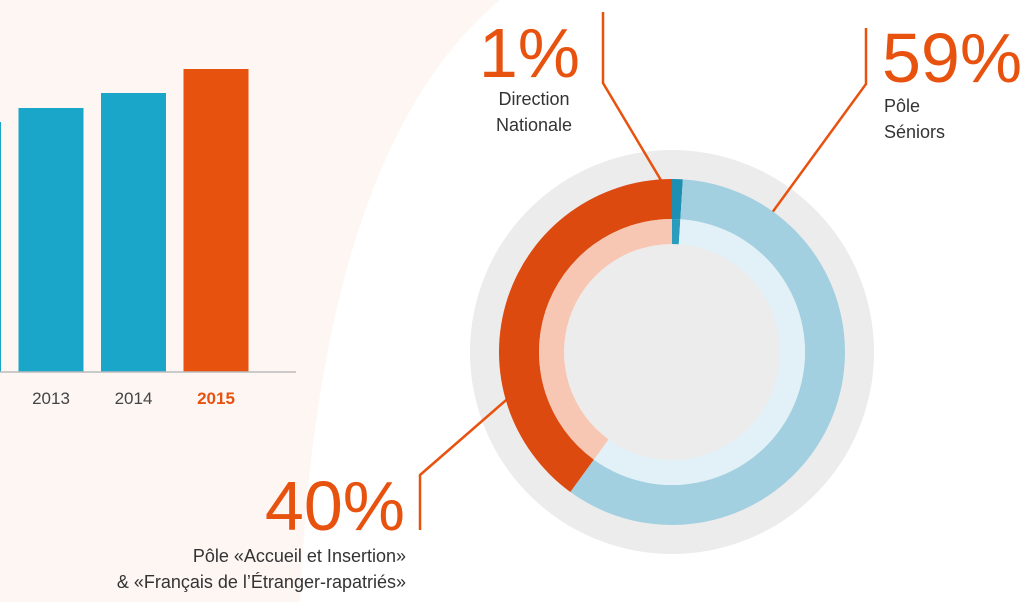 This screenshot has width=1026, height=602. I want to click on slice-label: Direction, so click(533, 99).